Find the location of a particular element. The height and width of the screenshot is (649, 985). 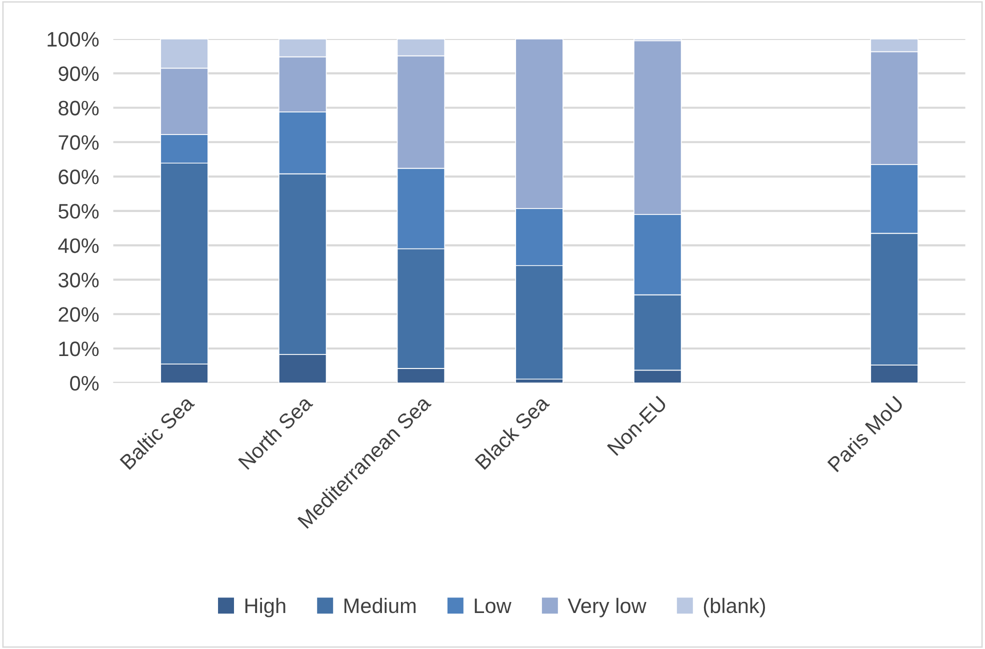

legend-label: Medium is located at coordinates (380, 606).